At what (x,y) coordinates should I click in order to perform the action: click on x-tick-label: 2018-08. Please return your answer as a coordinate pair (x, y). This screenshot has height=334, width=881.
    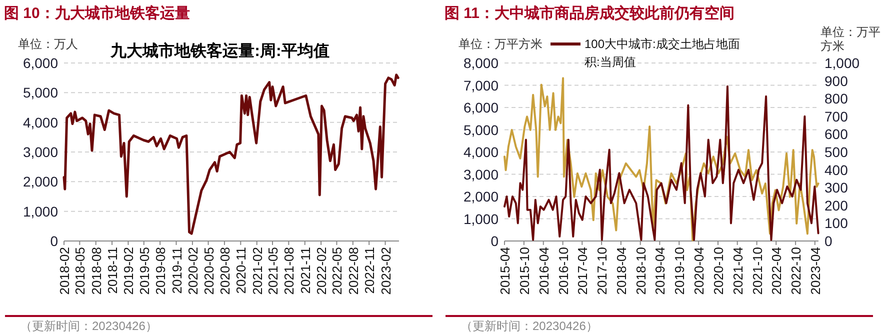
    Looking at the image, I should click on (96, 271).